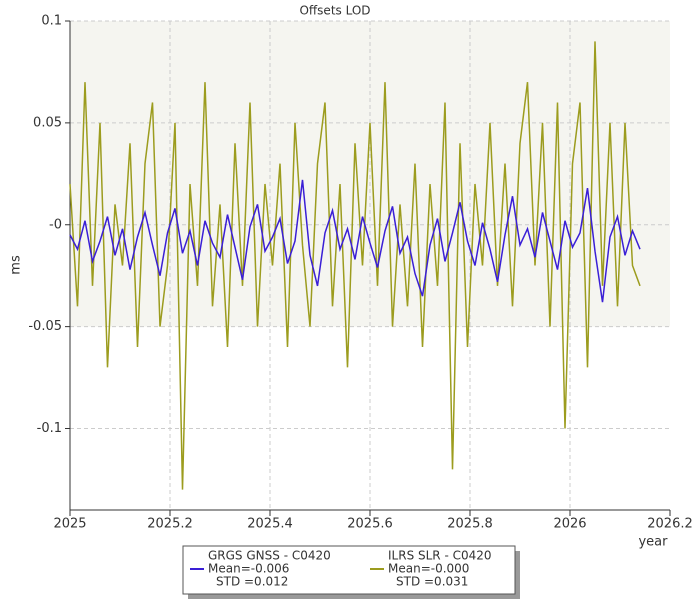  Describe the element at coordinates (45, 326) in the screenshot. I see `y-tick-label: -0.05` at that location.